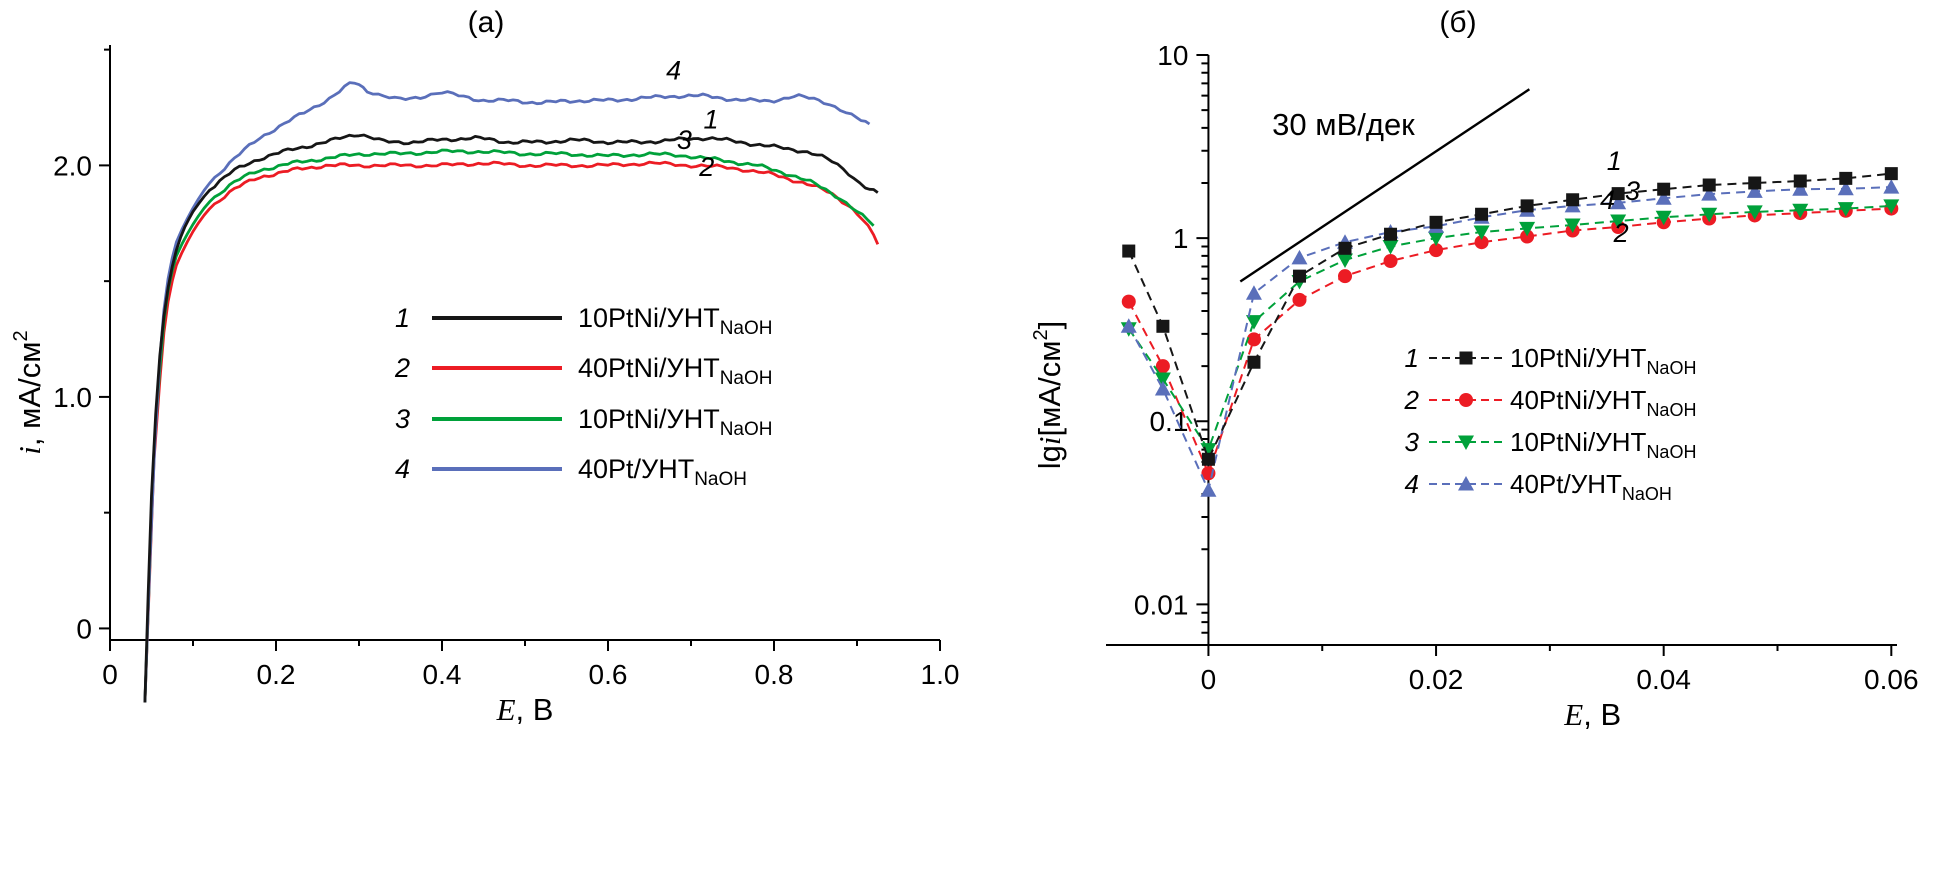  I want to click on y-tick-label: 0.01, so click(1161, 604).